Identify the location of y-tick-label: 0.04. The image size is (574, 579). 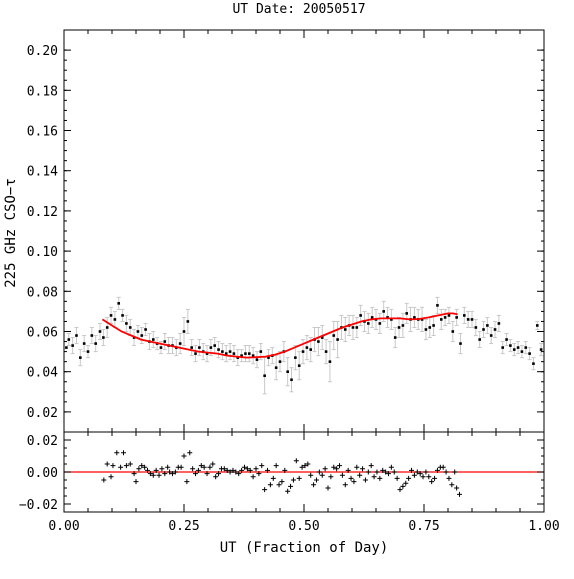
(42, 373).